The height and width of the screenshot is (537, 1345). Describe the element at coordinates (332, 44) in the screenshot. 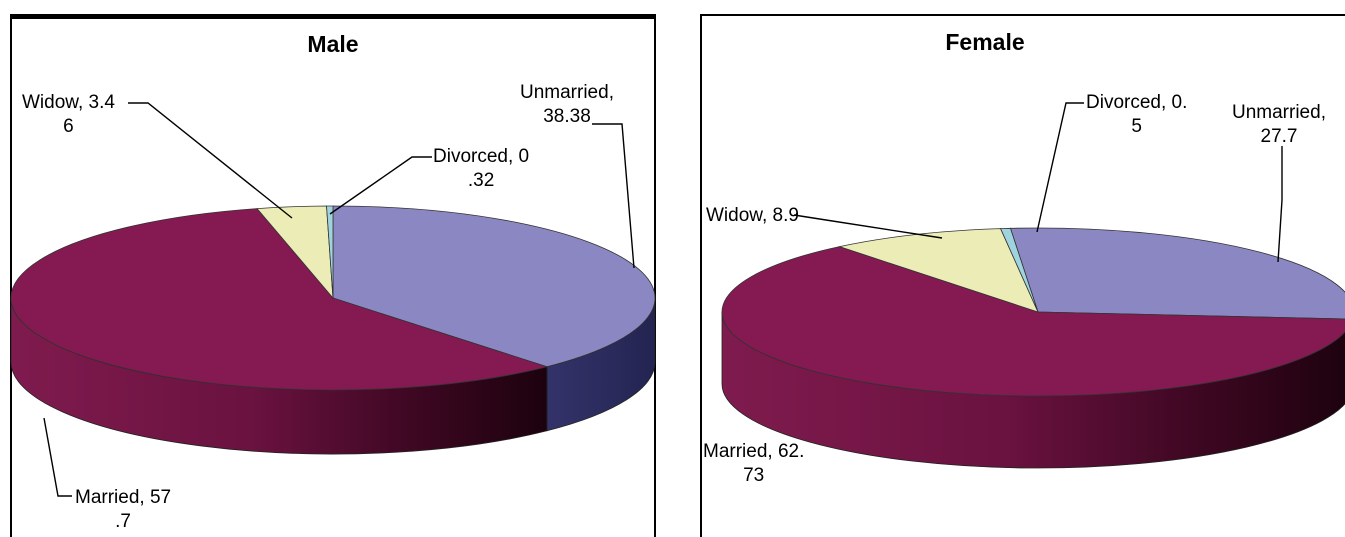

I see `chart-title: Male` at that location.